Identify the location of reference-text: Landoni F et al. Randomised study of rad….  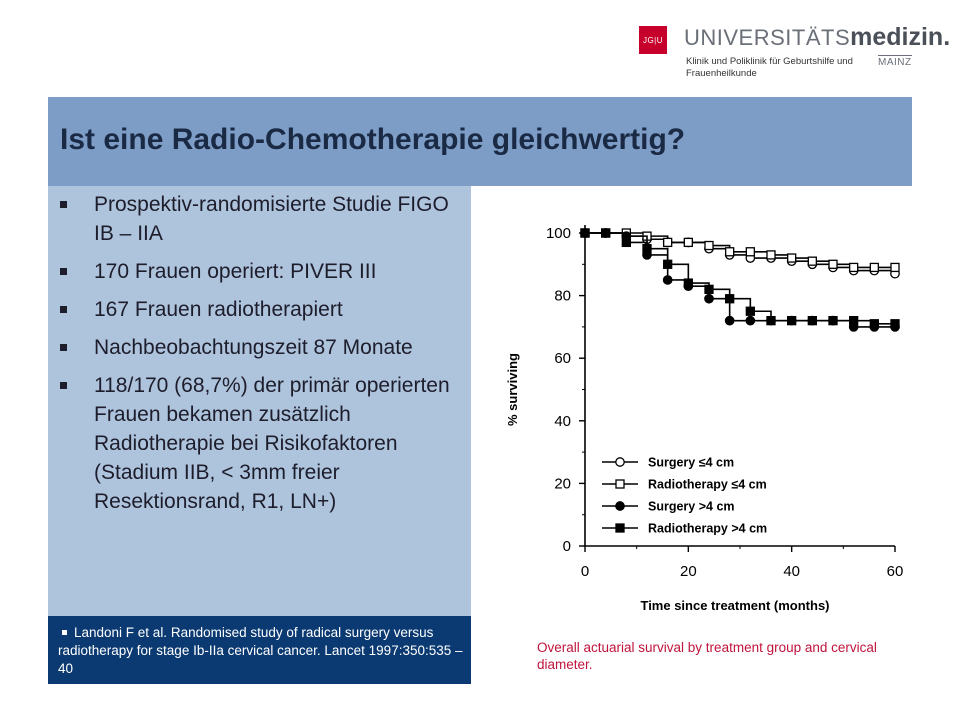
(260, 650).